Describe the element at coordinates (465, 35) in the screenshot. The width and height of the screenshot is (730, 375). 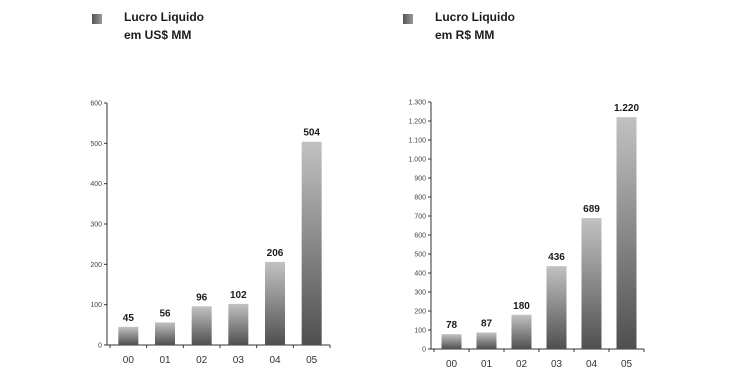
I see `legend-title-line-2: em R$ MM` at that location.